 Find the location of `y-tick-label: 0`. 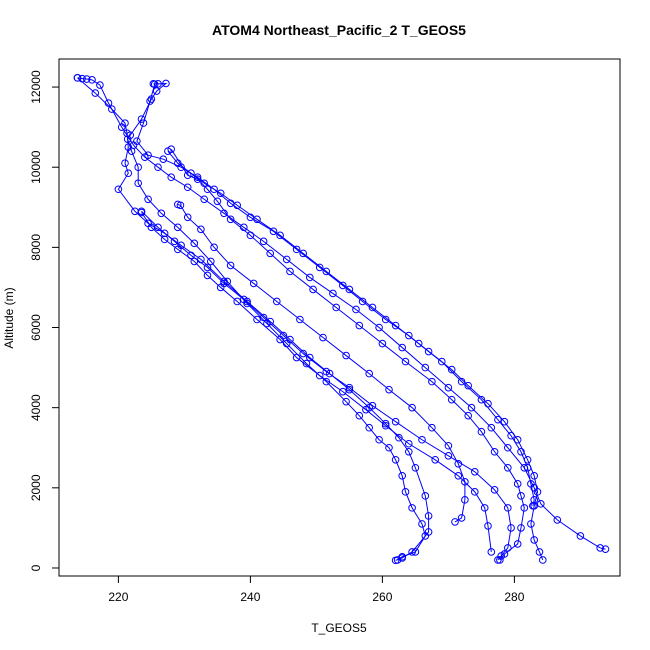

y-tick-label: 0 is located at coordinates (36, 567).